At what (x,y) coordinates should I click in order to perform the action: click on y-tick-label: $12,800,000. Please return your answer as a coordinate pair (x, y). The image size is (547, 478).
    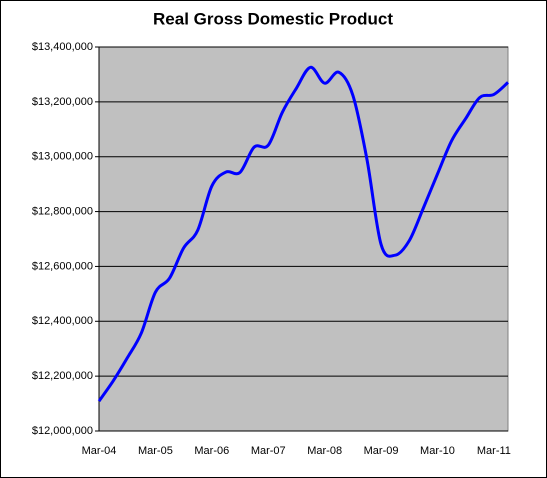
    Looking at the image, I should click on (62, 211).